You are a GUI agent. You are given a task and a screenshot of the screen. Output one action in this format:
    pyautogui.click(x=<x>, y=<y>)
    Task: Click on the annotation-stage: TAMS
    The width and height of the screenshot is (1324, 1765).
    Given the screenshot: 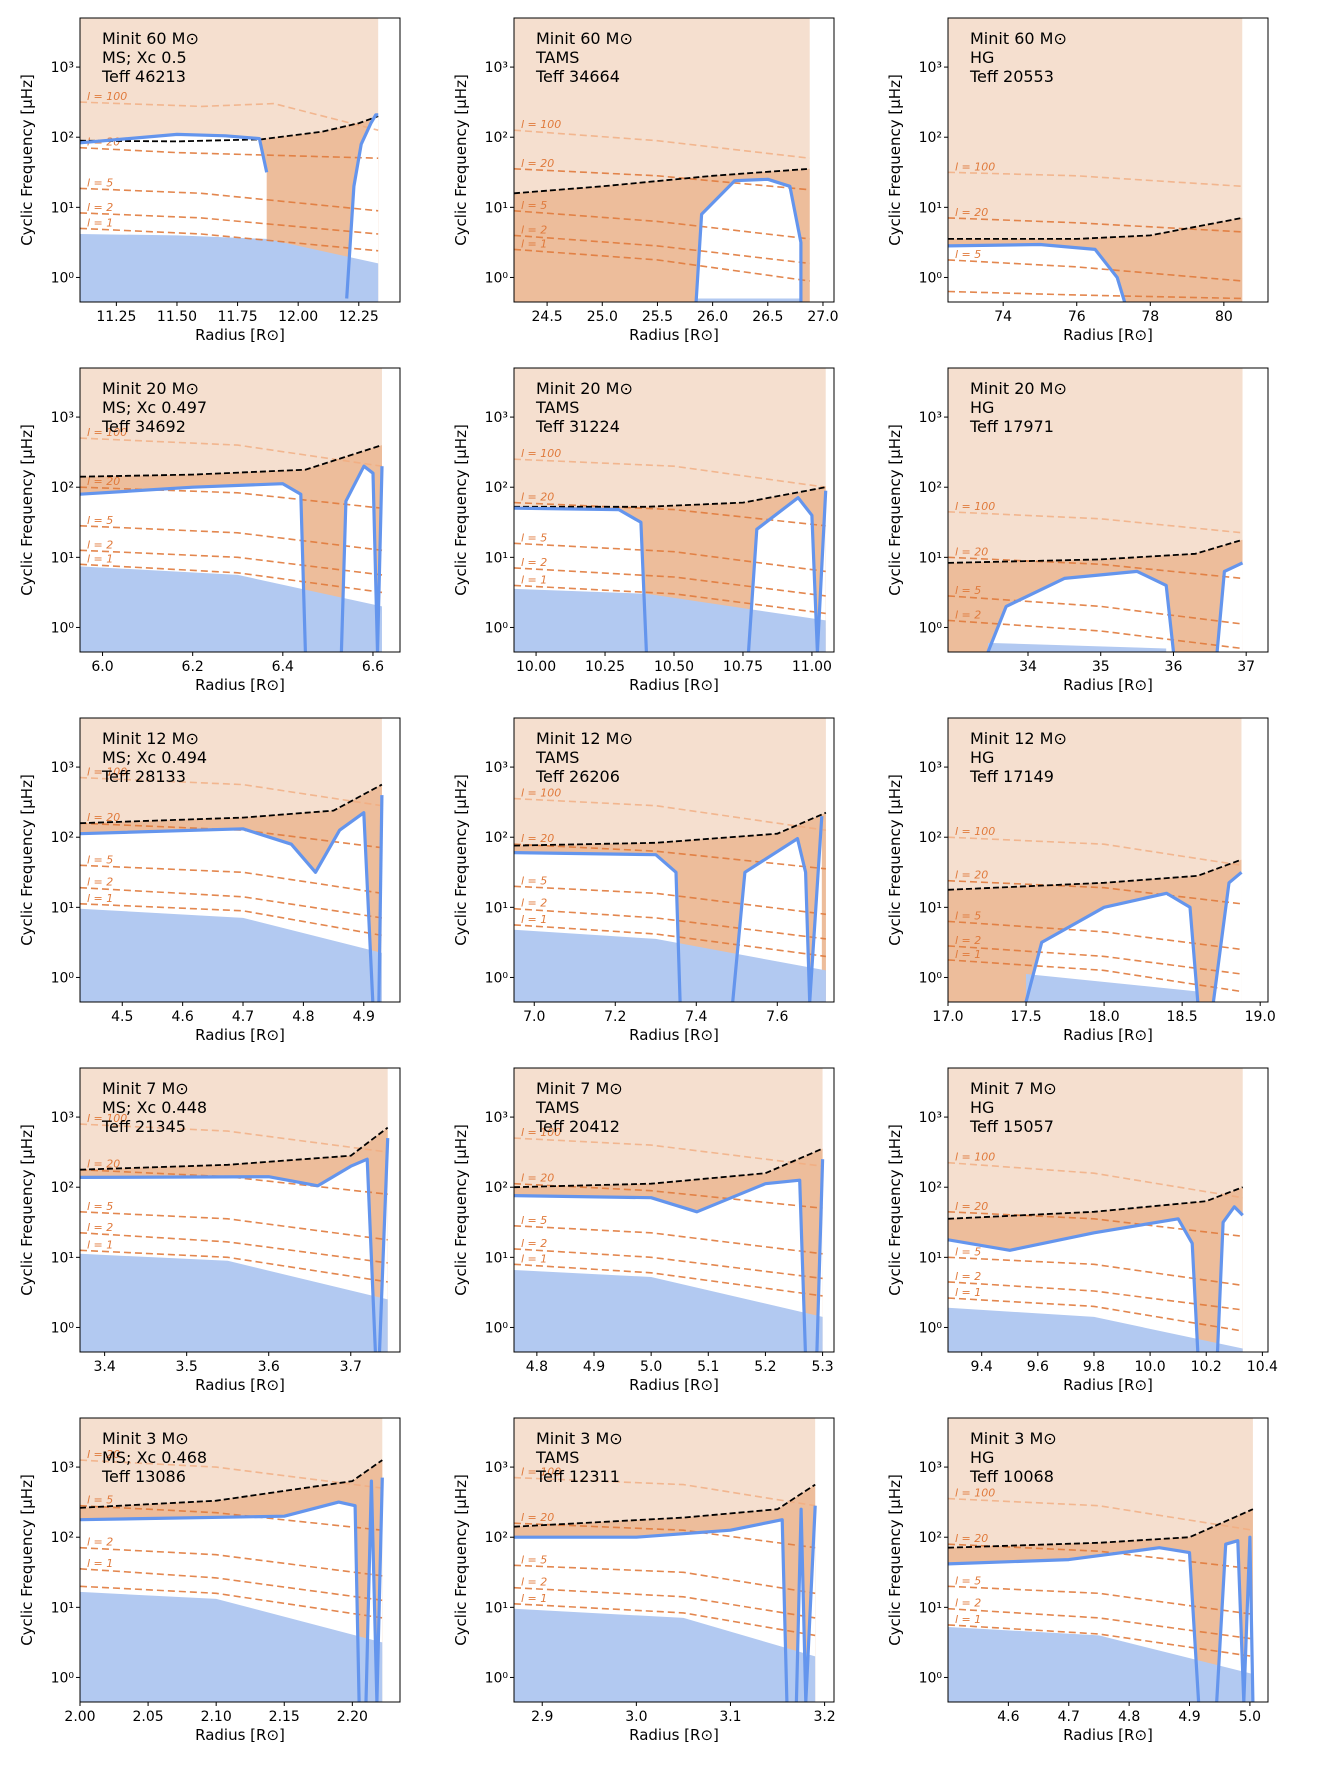 What is the action you would take?
    pyautogui.click(x=557, y=57)
    